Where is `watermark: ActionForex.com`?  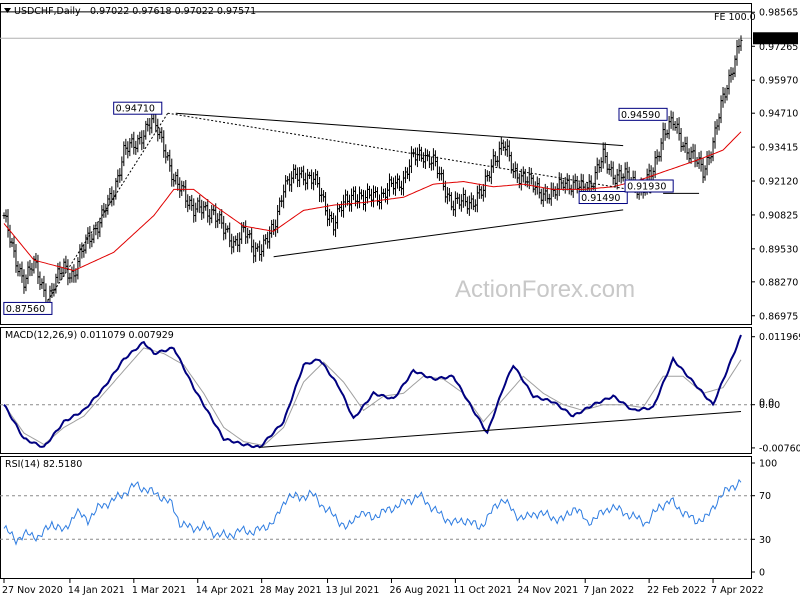 watermark: ActionForex.com is located at coordinates (545, 289).